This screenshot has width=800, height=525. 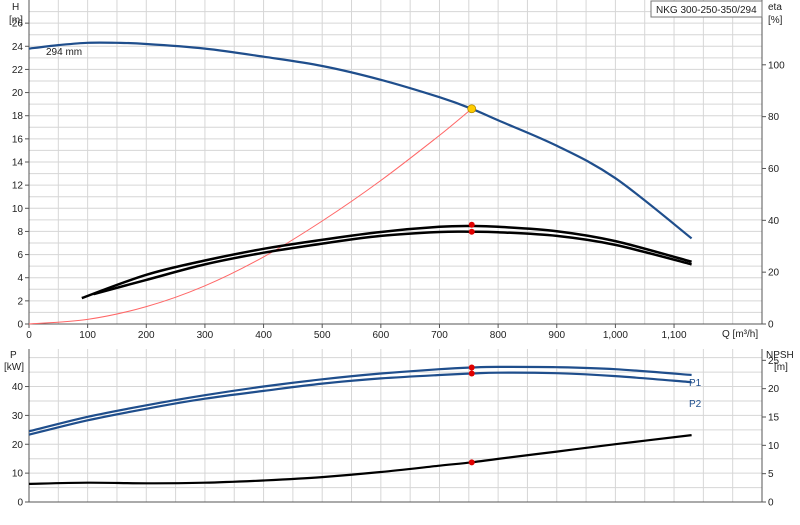 What do you see at coordinates (20, 255) in the screenshot?
I see `top-y-left-tick-label: 6` at bounding box center [20, 255].